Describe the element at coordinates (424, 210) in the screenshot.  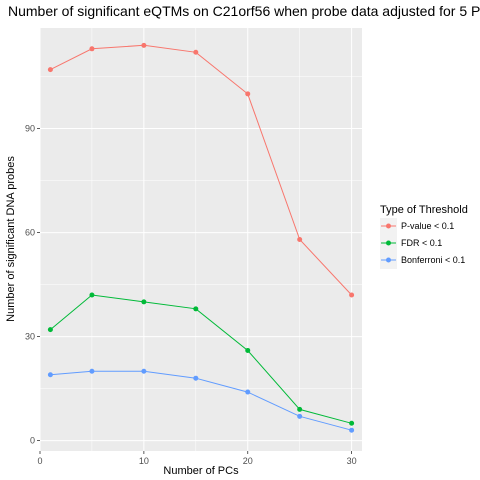
I see `legend-title: Type of Threshold` at that location.